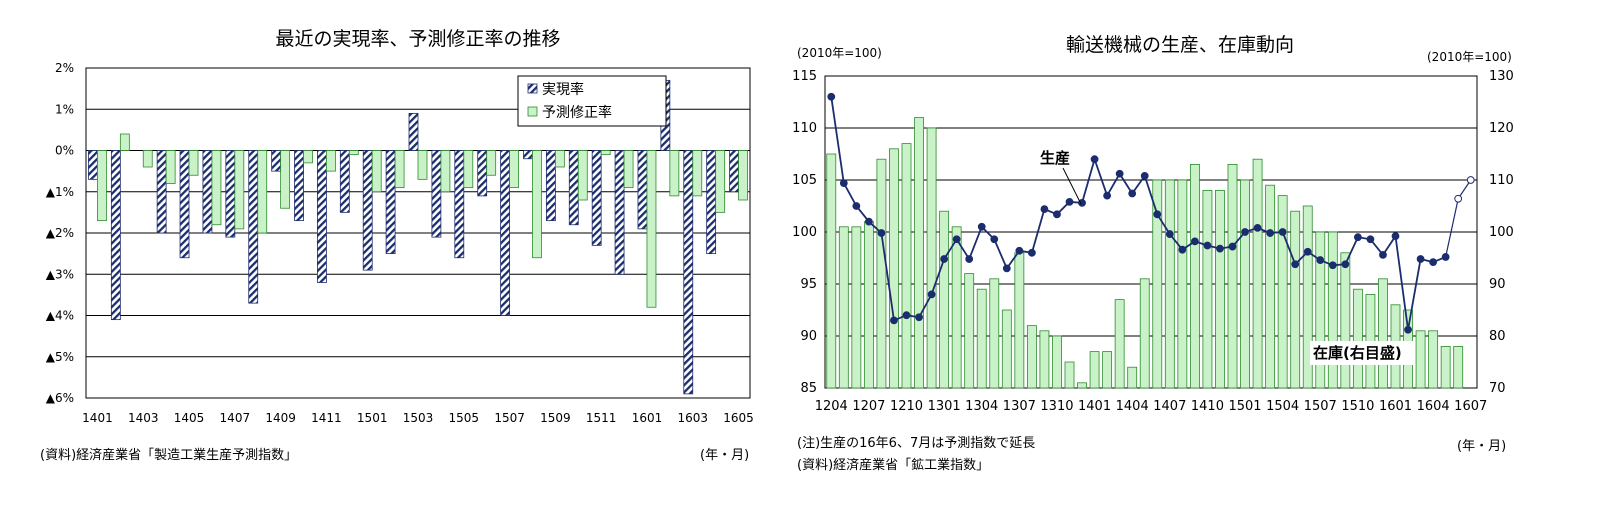 The width and height of the screenshot is (1617, 516). I want to click on legend-swatch-forecast, so click(532, 111).